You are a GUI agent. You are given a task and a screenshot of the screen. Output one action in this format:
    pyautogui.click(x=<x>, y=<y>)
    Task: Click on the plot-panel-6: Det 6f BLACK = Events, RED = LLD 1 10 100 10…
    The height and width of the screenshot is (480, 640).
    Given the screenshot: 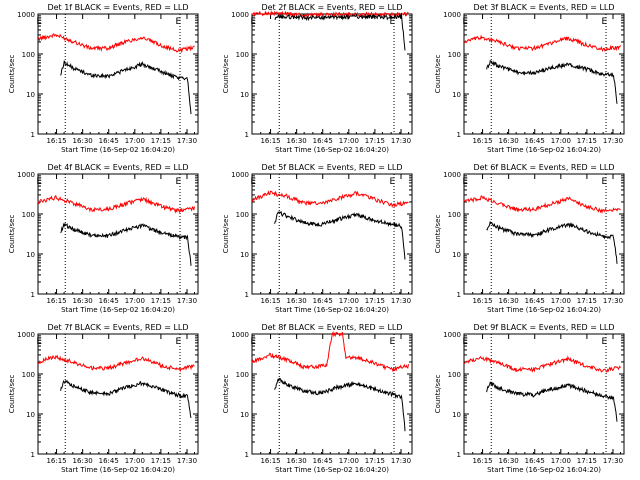 What is the action you would take?
    pyautogui.click(x=529, y=238)
    